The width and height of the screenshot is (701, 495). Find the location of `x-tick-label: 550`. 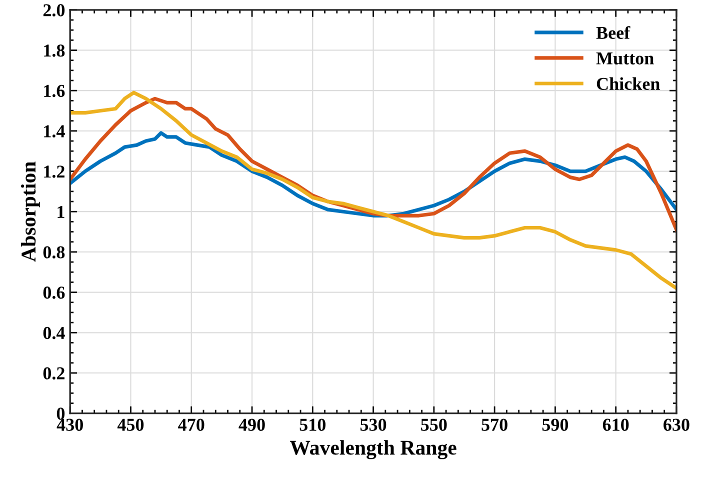

x-tick-label: 550 is located at coordinates (434, 424).